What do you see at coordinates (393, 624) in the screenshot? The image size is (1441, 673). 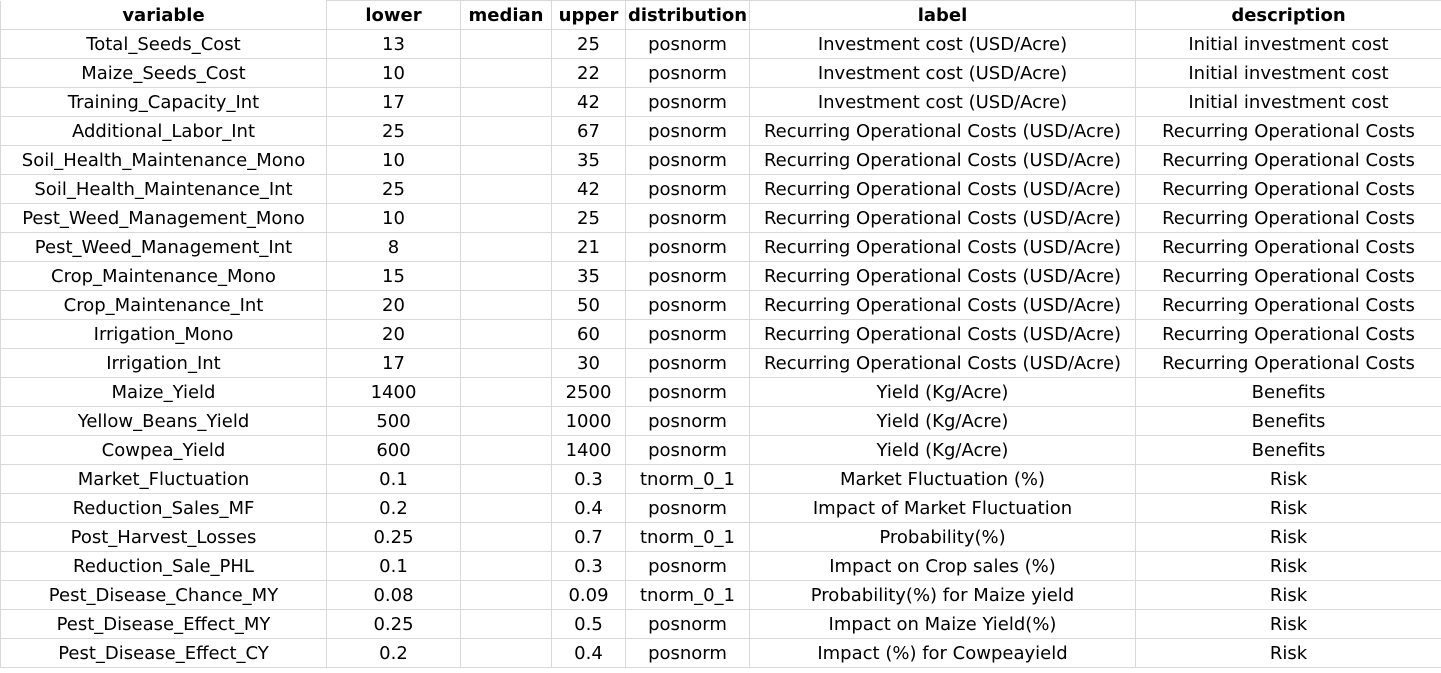 I see `cell-lower: 0.25` at bounding box center [393, 624].